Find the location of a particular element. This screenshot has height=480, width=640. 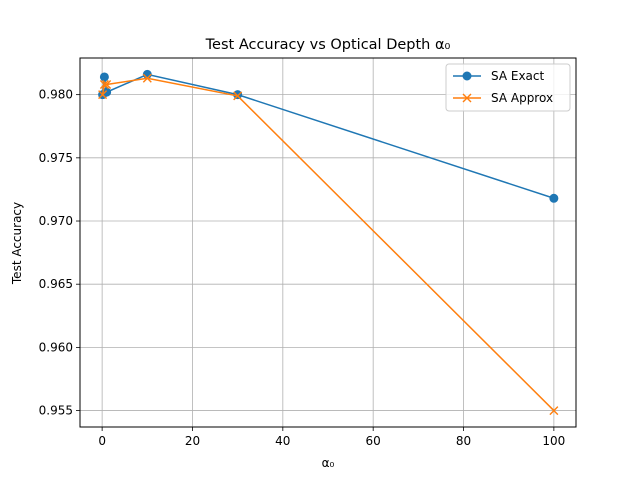

y-axis-title: Test Accuracy is located at coordinates (17, 243).